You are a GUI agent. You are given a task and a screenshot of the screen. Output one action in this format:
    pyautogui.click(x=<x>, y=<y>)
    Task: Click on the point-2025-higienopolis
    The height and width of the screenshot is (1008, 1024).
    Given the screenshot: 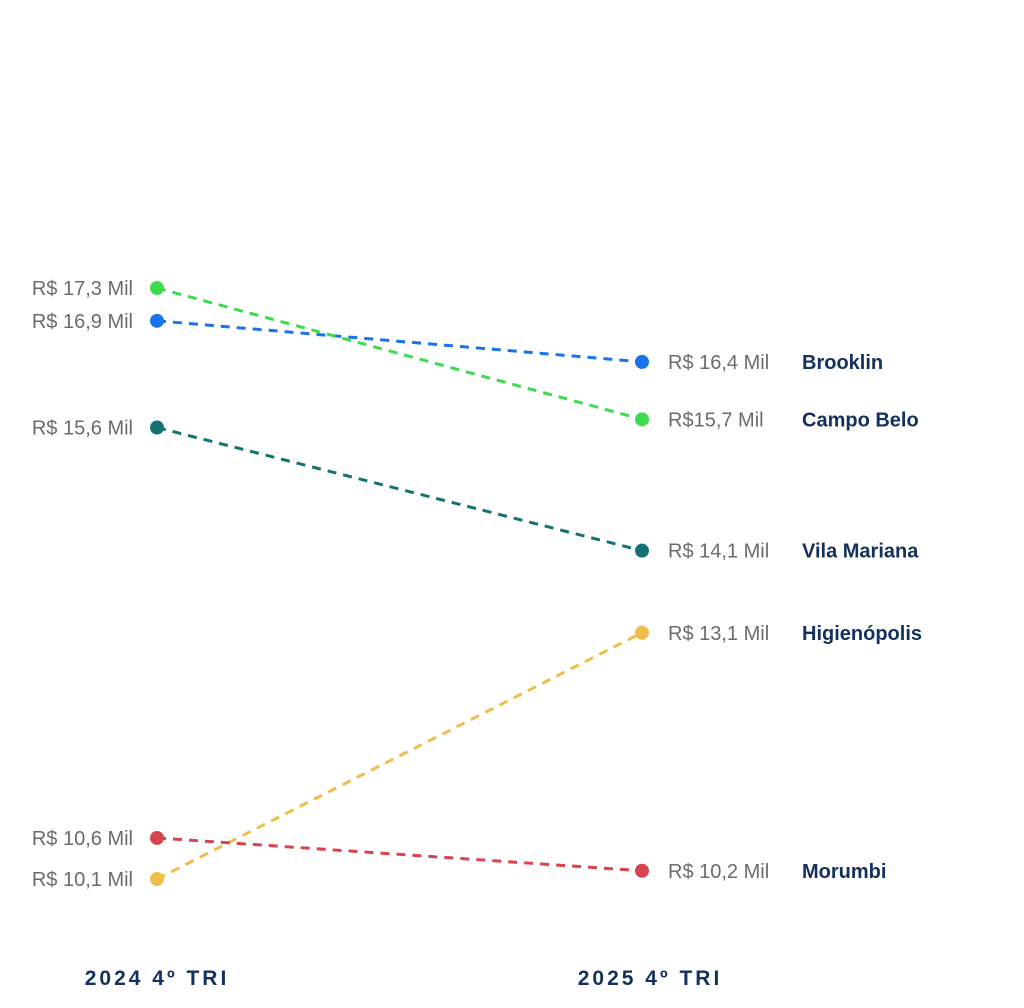 What is the action you would take?
    pyautogui.click(x=642, y=632)
    